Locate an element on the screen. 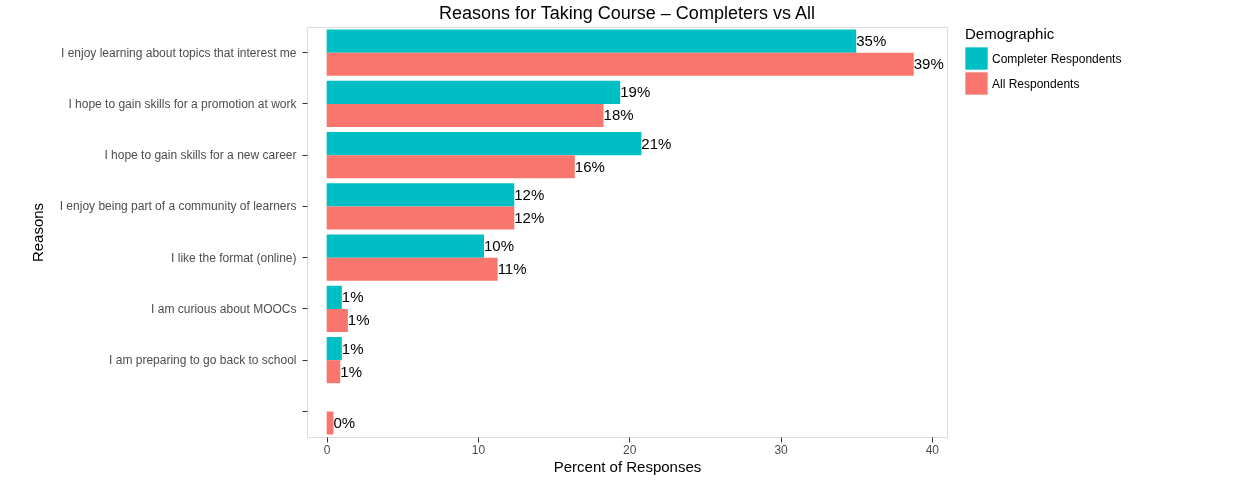  data-label: 19% is located at coordinates (635, 92).